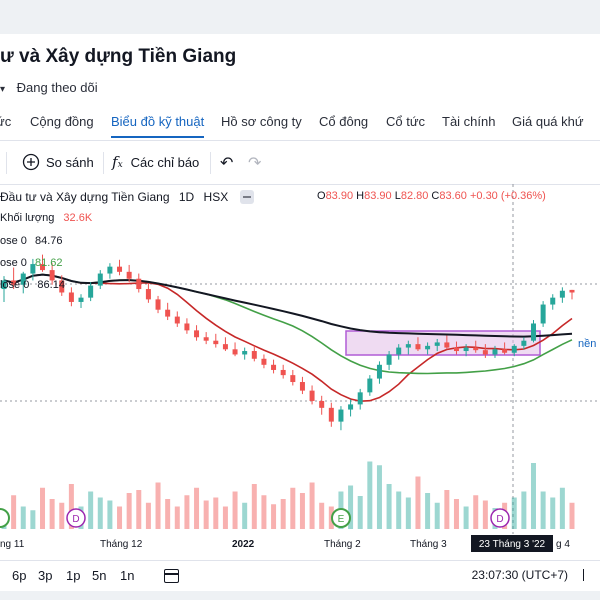  Describe the element at coordinates (6, 121) in the screenshot. I see `tab-news: ức` at that location.